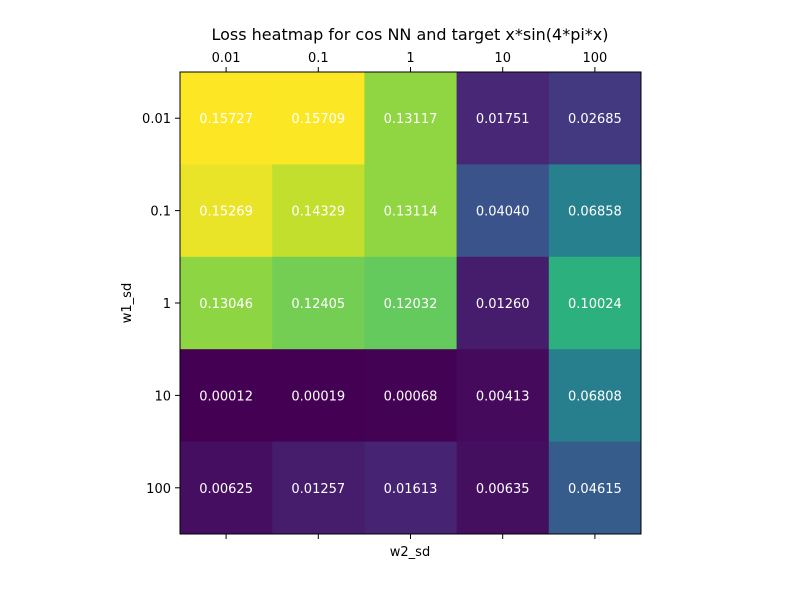 The width and height of the screenshot is (800, 604). I want to click on cell-value-label: 0.00068, so click(411, 396).